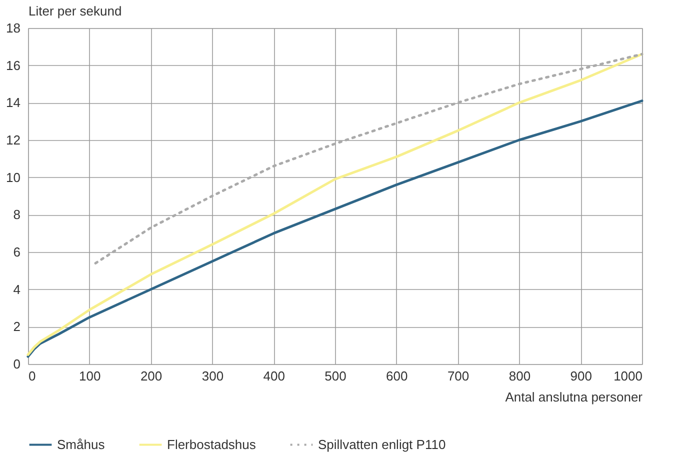 The height and width of the screenshot is (469, 684). What do you see at coordinates (13, 102) in the screenshot?
I see `y-tick-label: 14` at bounding box center [13, 102].